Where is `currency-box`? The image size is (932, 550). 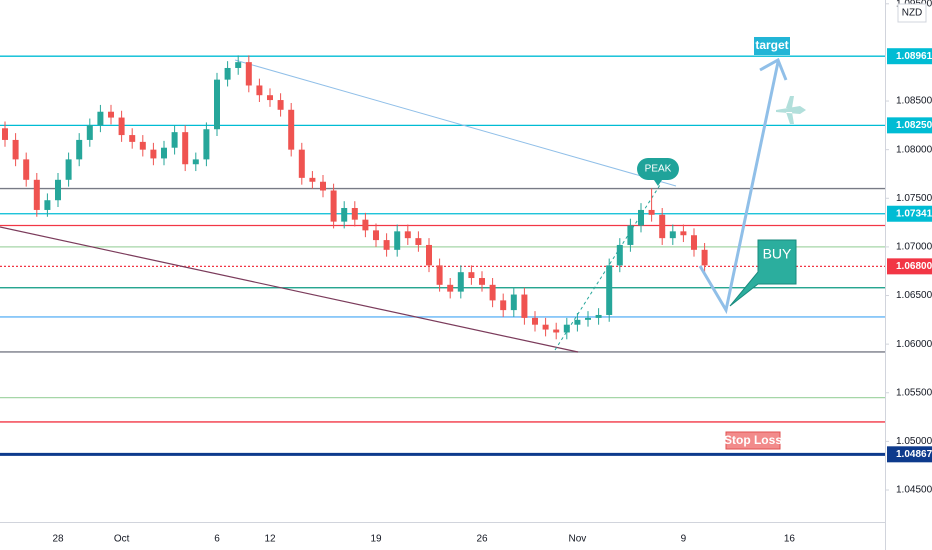
currency-box is located at coordinates (912, 13).